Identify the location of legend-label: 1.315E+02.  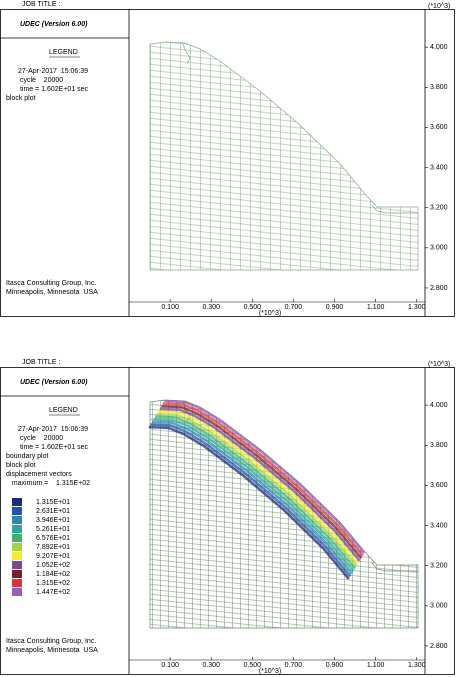
(53, 583).